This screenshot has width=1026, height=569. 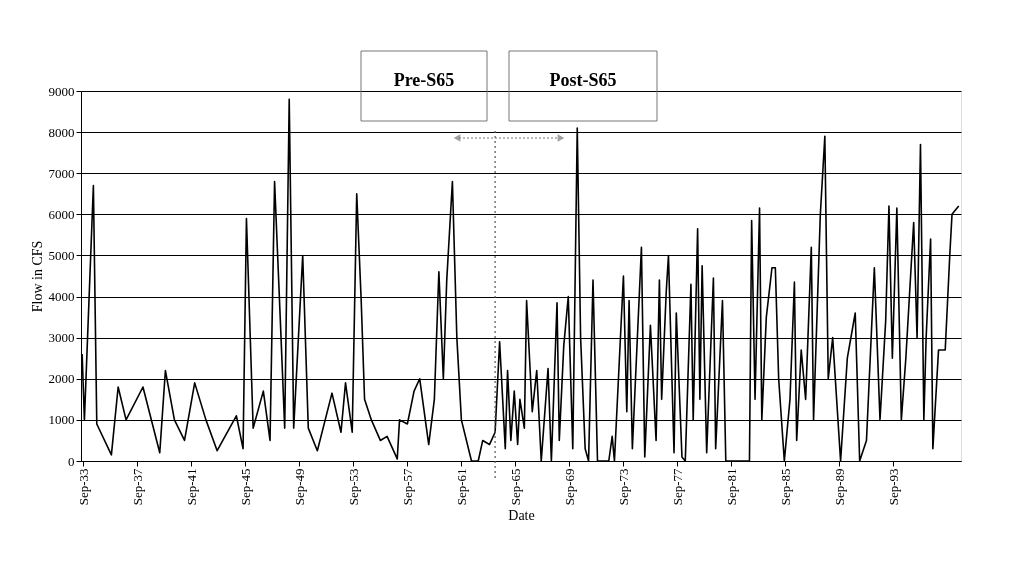 What do you see at coordinates (137, 487) in the screenshot?
I see `x-tick-label: Sep-37` at bounding box center [137, 487].